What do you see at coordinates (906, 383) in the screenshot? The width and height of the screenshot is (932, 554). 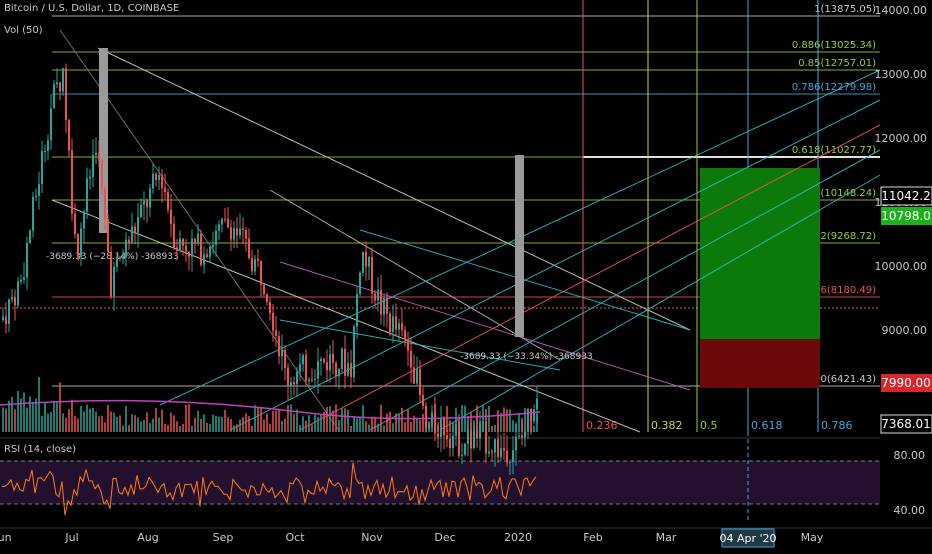 I see `price-badge-label: 7990.00` at bounding box center [906, 383].